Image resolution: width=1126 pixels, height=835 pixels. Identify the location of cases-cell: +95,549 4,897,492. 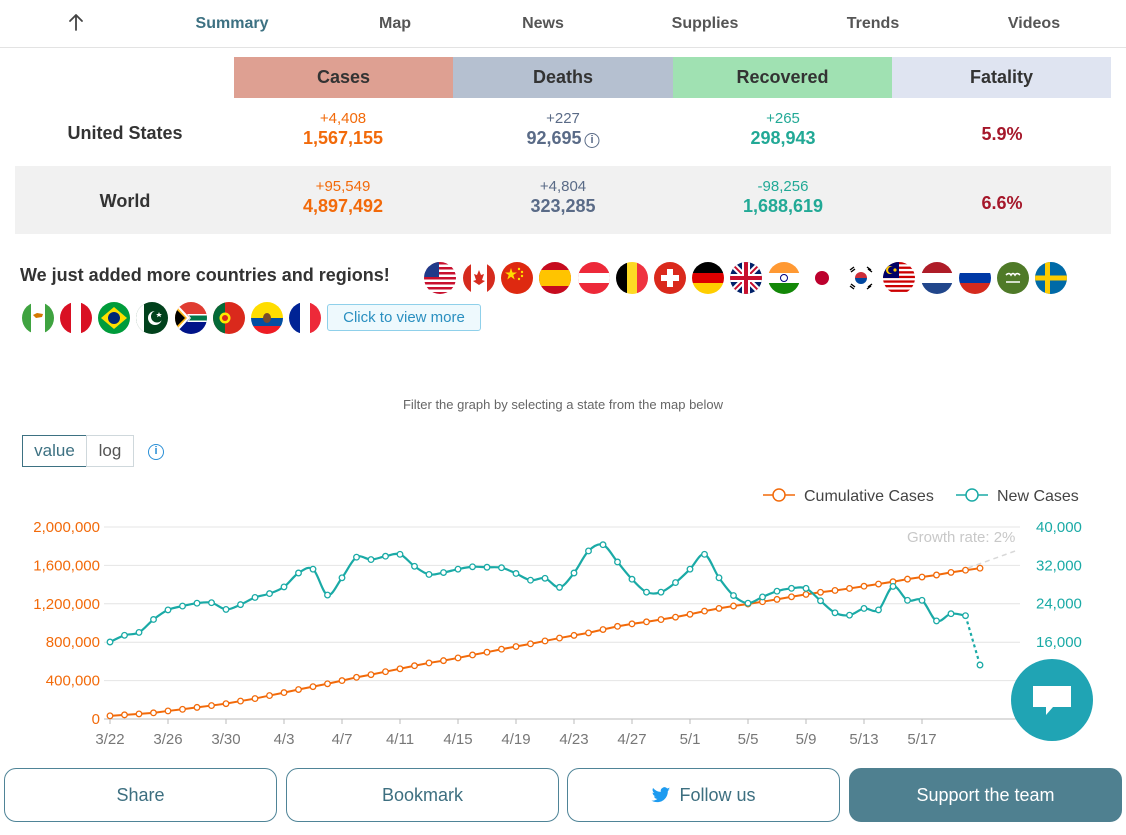
(343, 198).